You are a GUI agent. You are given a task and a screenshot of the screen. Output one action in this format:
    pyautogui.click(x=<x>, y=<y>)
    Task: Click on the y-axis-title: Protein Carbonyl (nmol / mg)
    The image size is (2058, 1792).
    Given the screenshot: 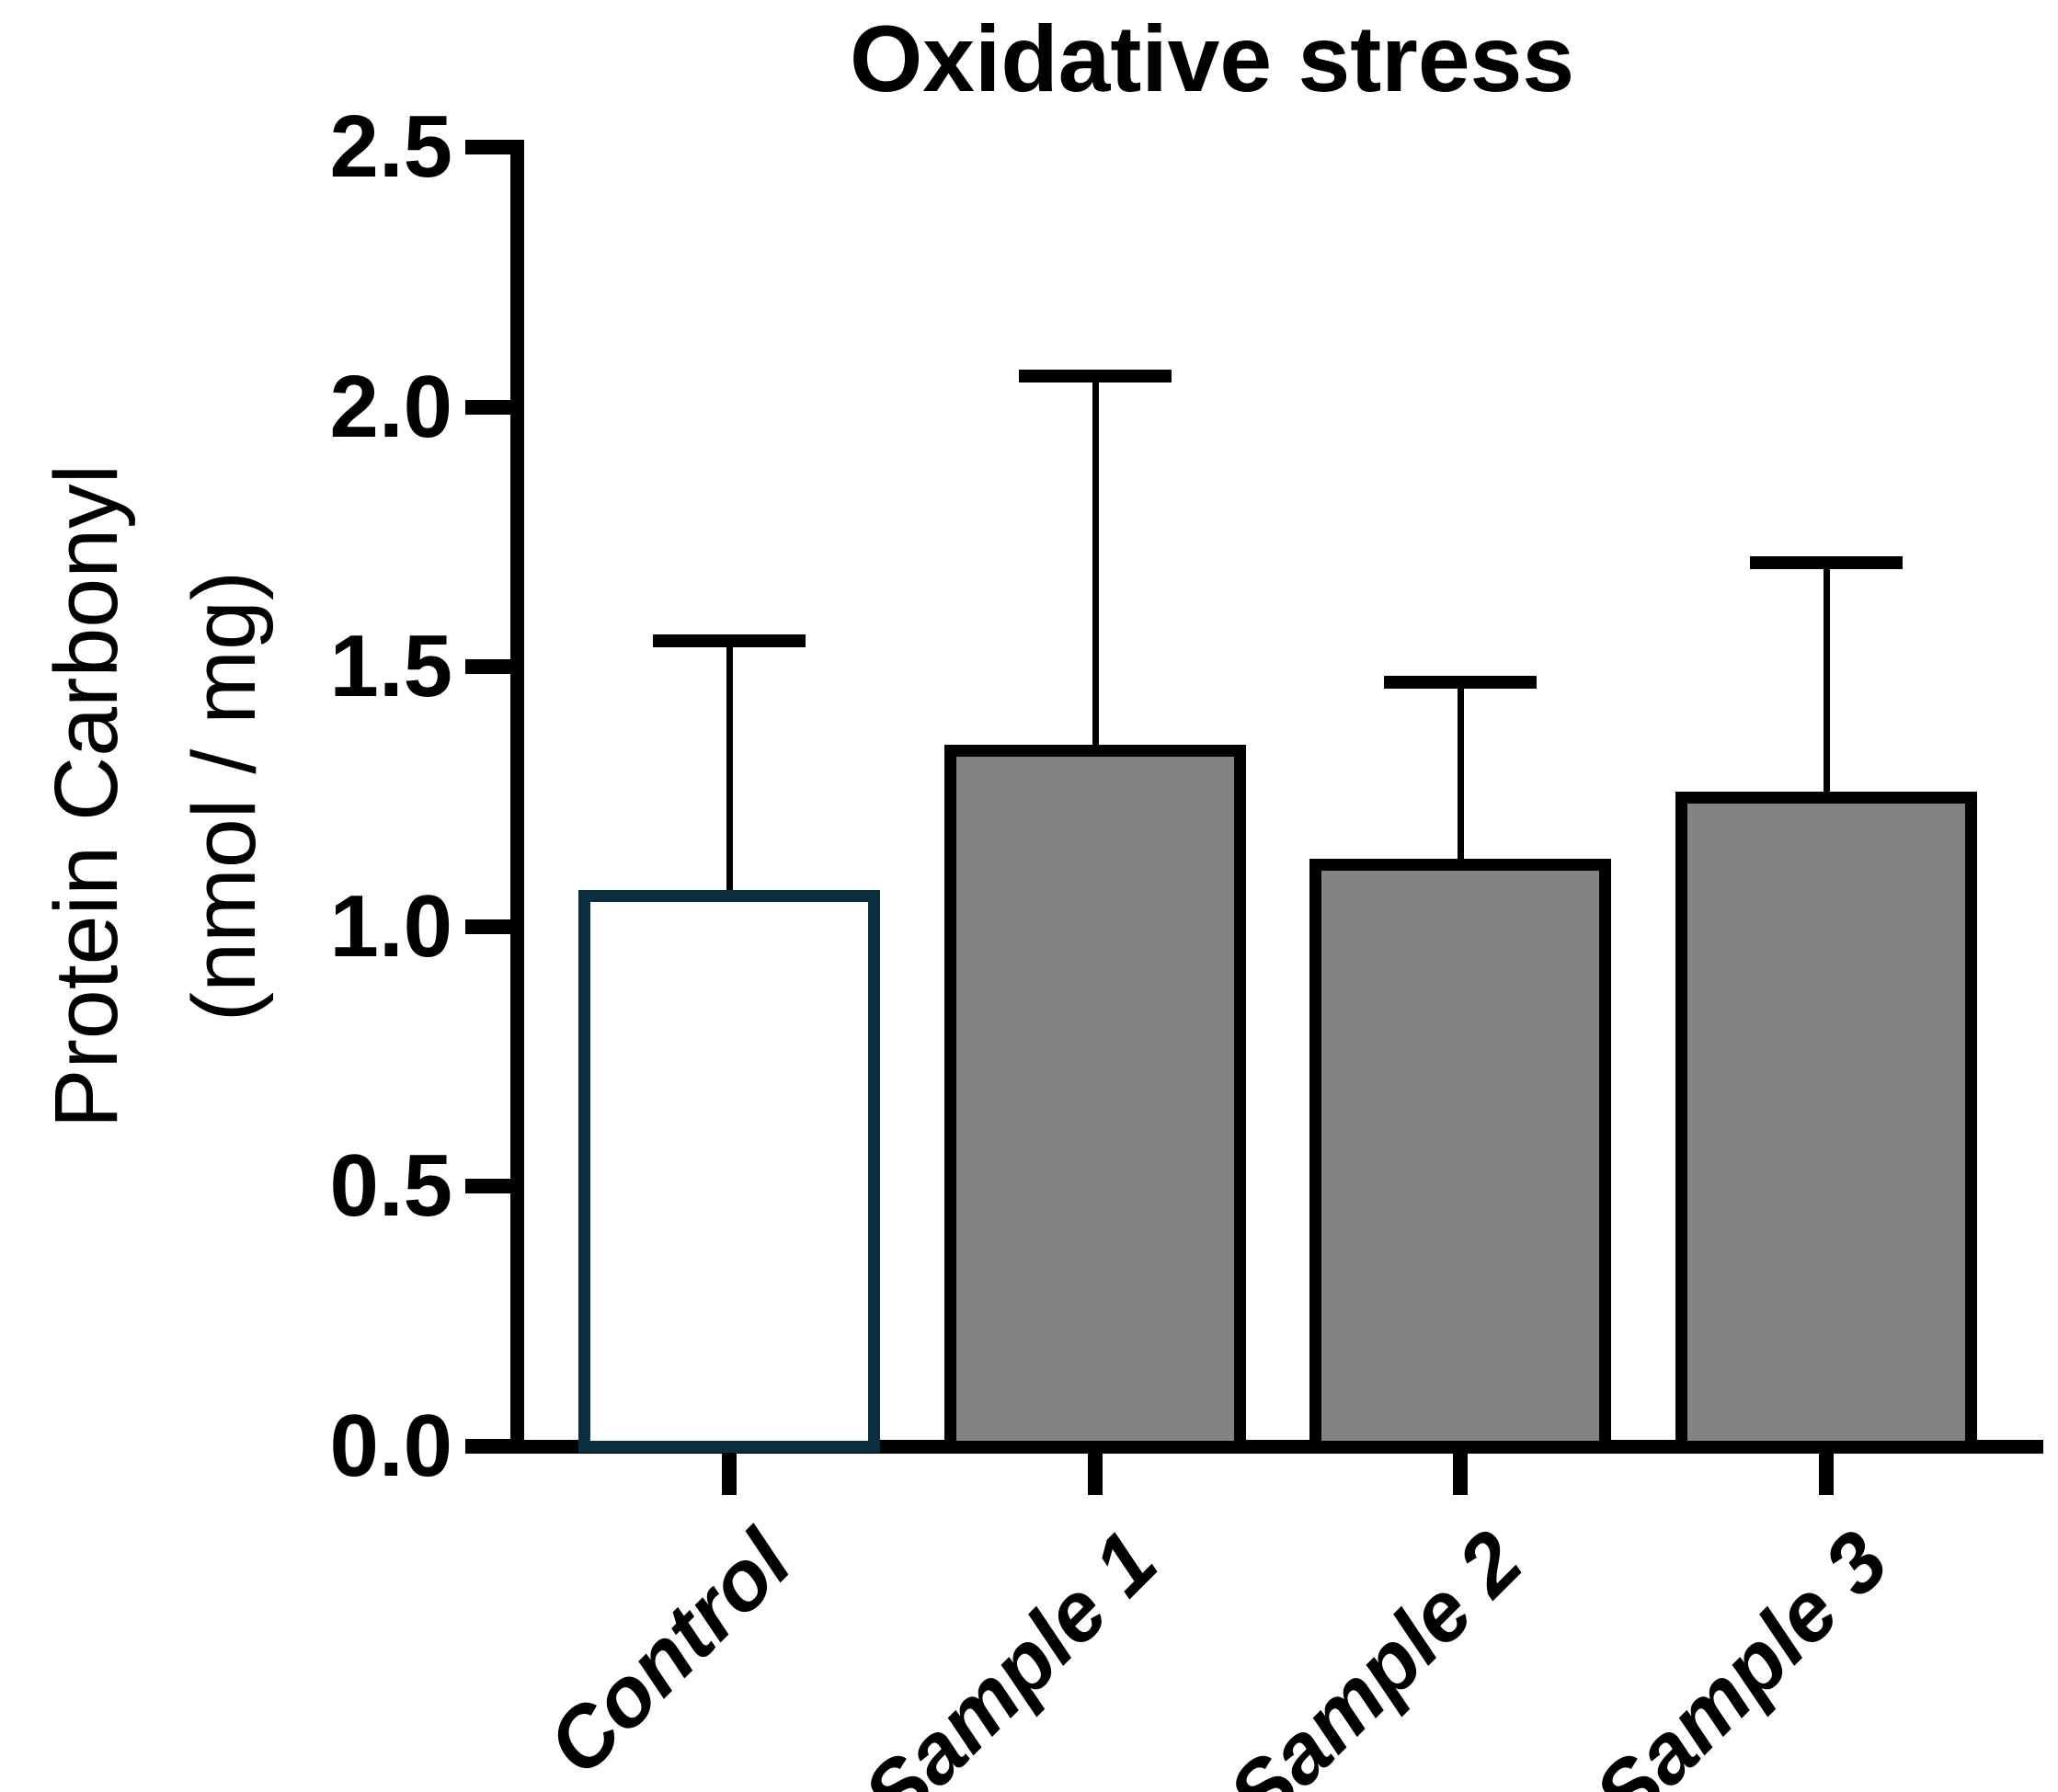 What is the action you would take?
    pyautogui.click(x=155, y=797)
    